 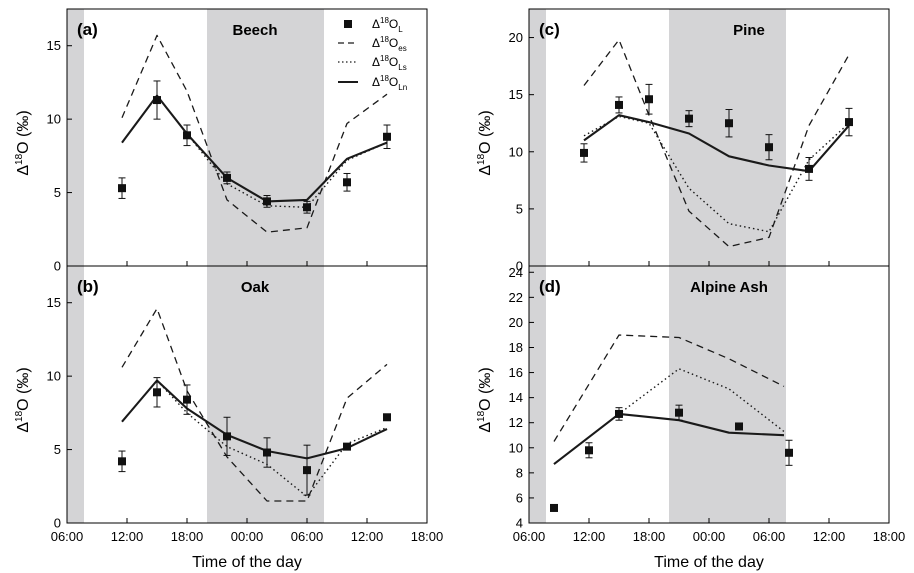 What do you see at coordinates (67, 536) in the screenshot?
I see `x-tick-label-b-0: 06:00` at bounding box center [67, 536].